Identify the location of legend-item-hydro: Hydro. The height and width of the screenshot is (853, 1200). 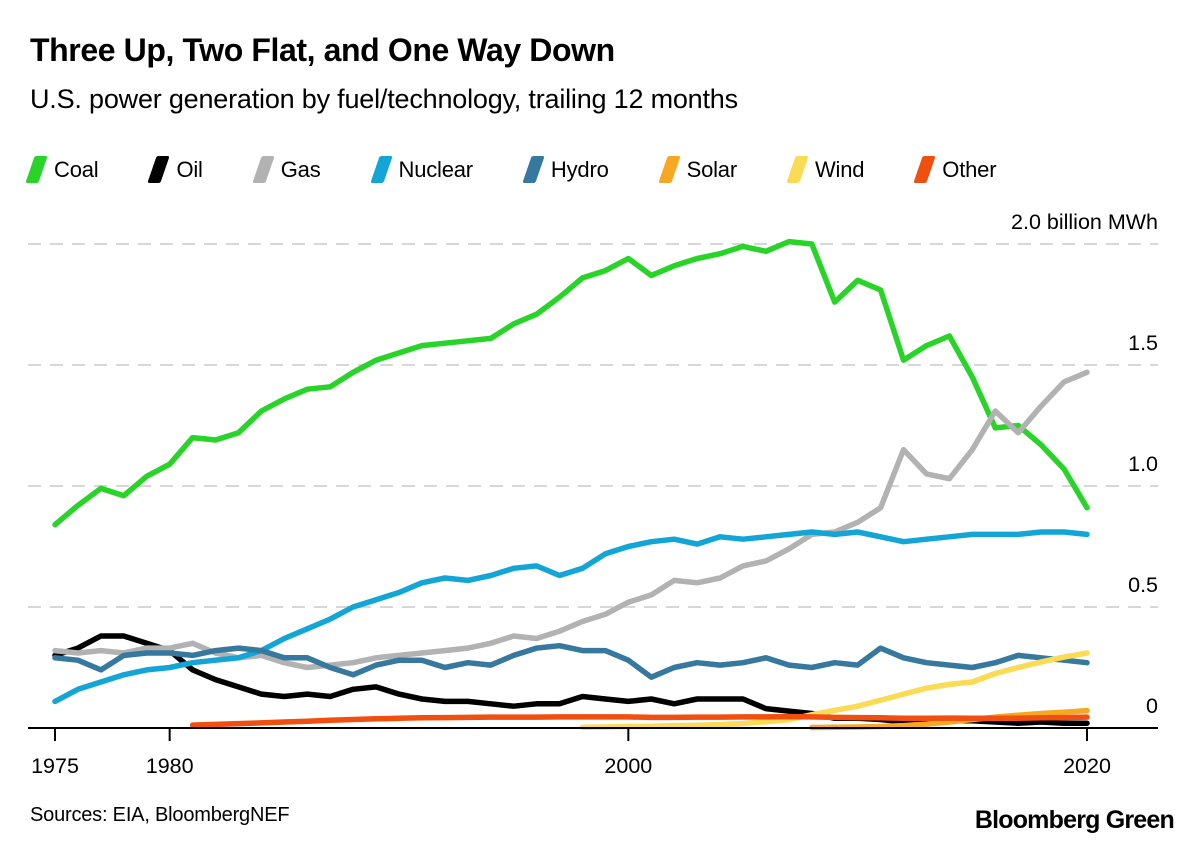
(565, 169).